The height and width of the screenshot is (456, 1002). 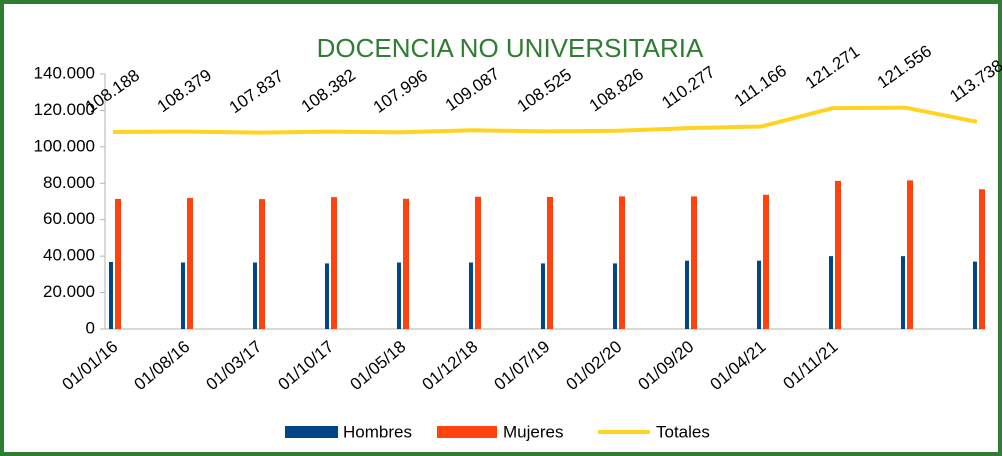 What do you see at coordinates (69, 255) in the screenshot?
I see `y-tick-label: 40.000` at bounding box center [69, 255].